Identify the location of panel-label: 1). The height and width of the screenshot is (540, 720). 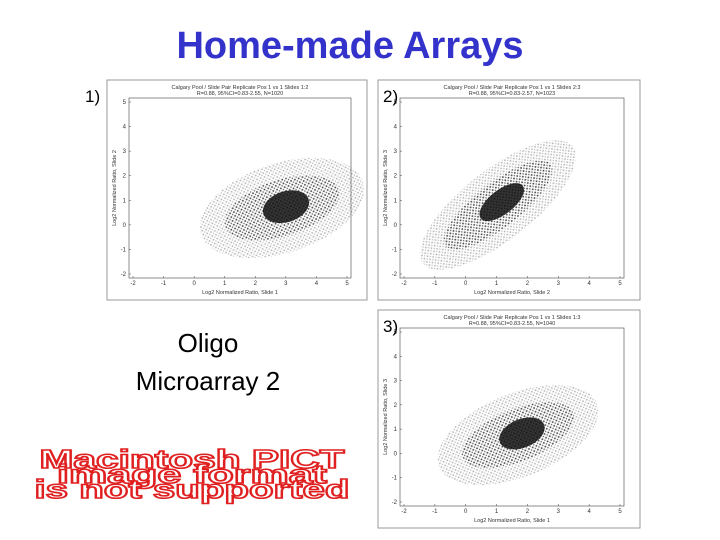
(92, 96).